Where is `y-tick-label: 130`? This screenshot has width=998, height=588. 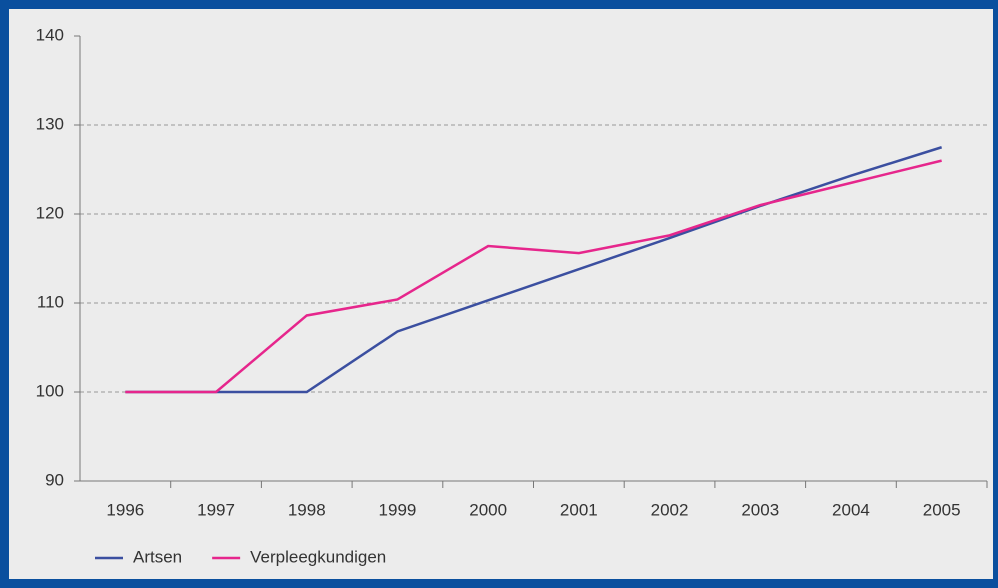 y-tick-label: 130 is located at coordinates (50, 123).